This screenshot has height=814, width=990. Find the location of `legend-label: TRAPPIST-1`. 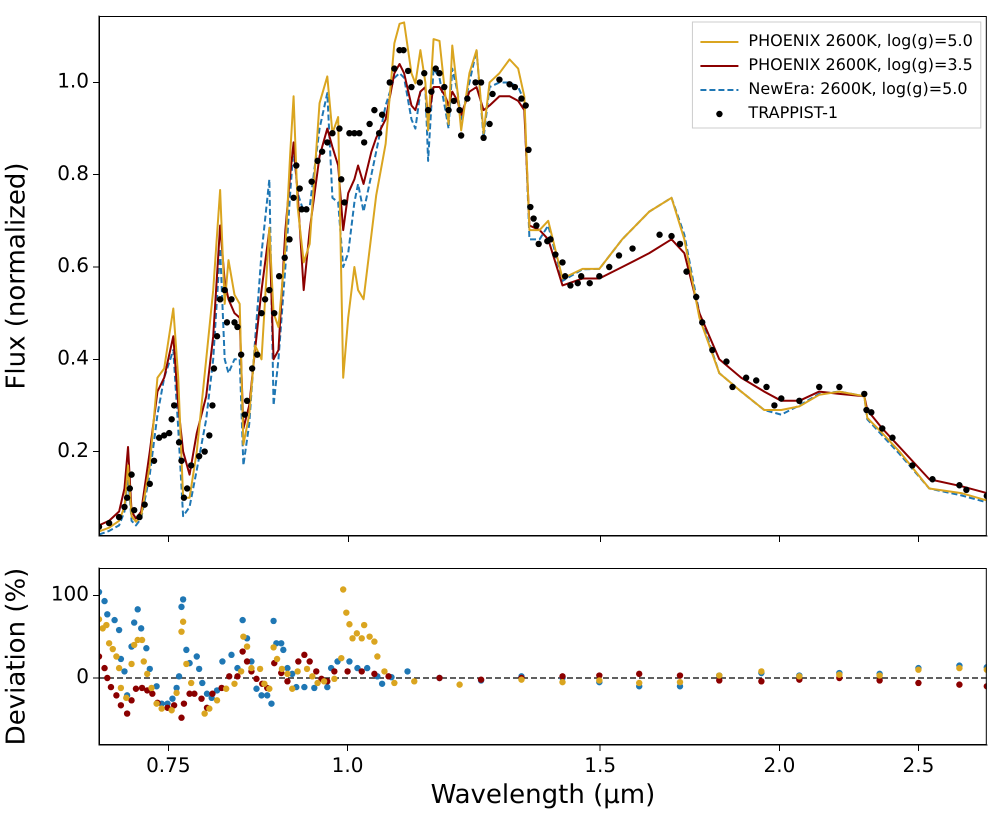

legend-label: TRAPPIST-1 is located at coordinates (792, 112).